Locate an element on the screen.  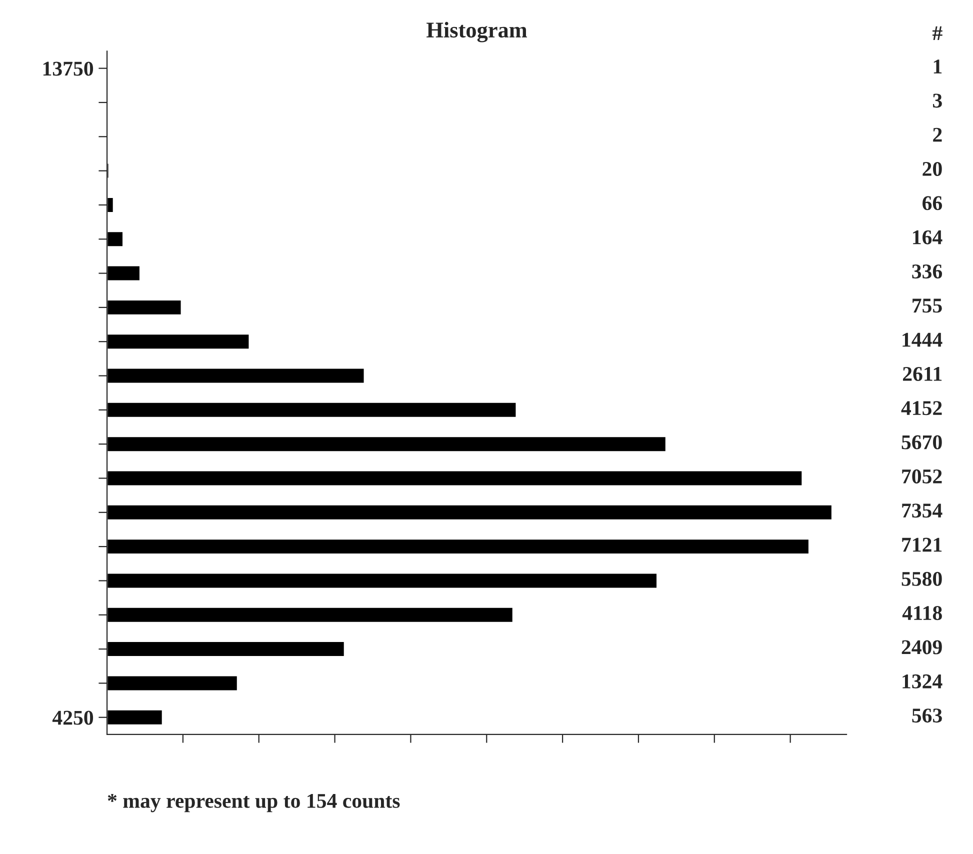
data-label: 2409 is located at coordinates (922, 647).